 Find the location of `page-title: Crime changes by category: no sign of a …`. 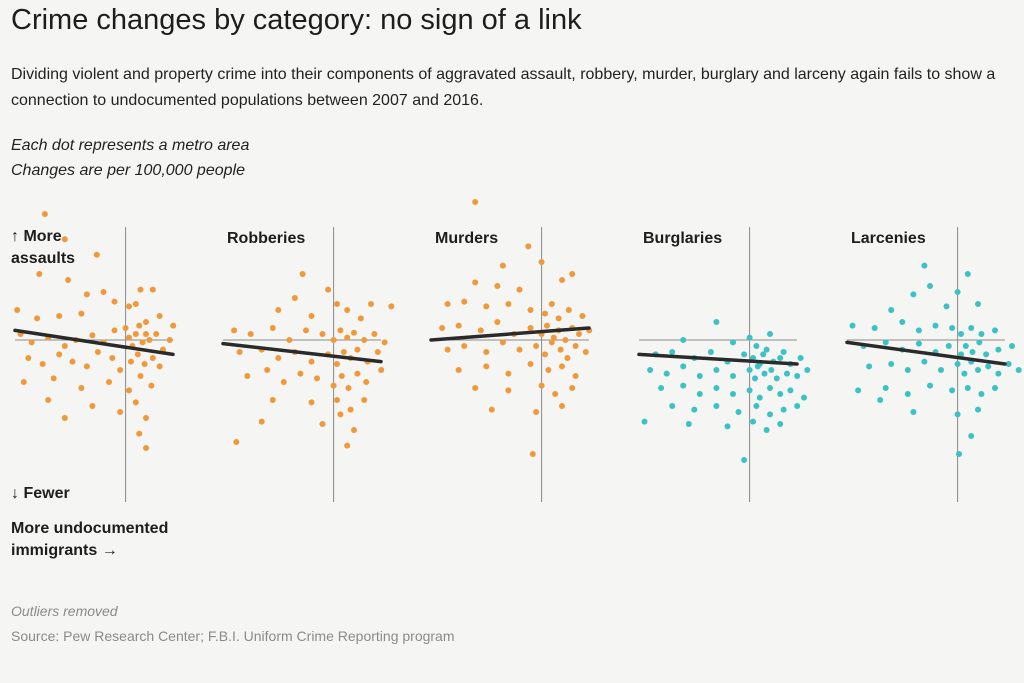

page-title: Crime changes by category: no sign of a … is located at coordinates (296, 20).